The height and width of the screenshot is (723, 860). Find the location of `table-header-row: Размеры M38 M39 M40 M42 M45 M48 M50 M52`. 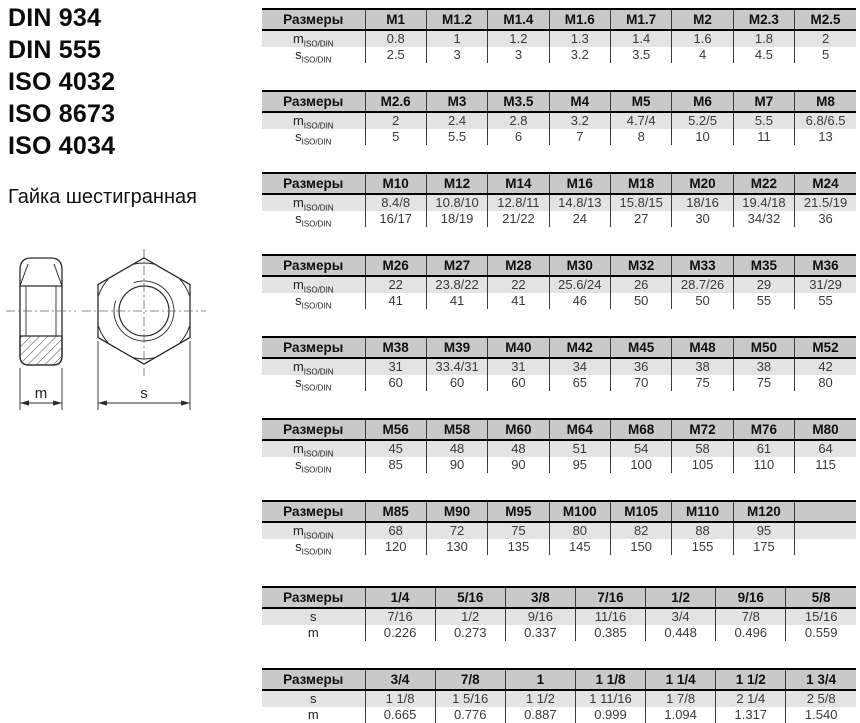

table-header-row: Размеры M38 M39 M40 M42 M45 M48 M50 M52 is located at coordinates (559, 348).